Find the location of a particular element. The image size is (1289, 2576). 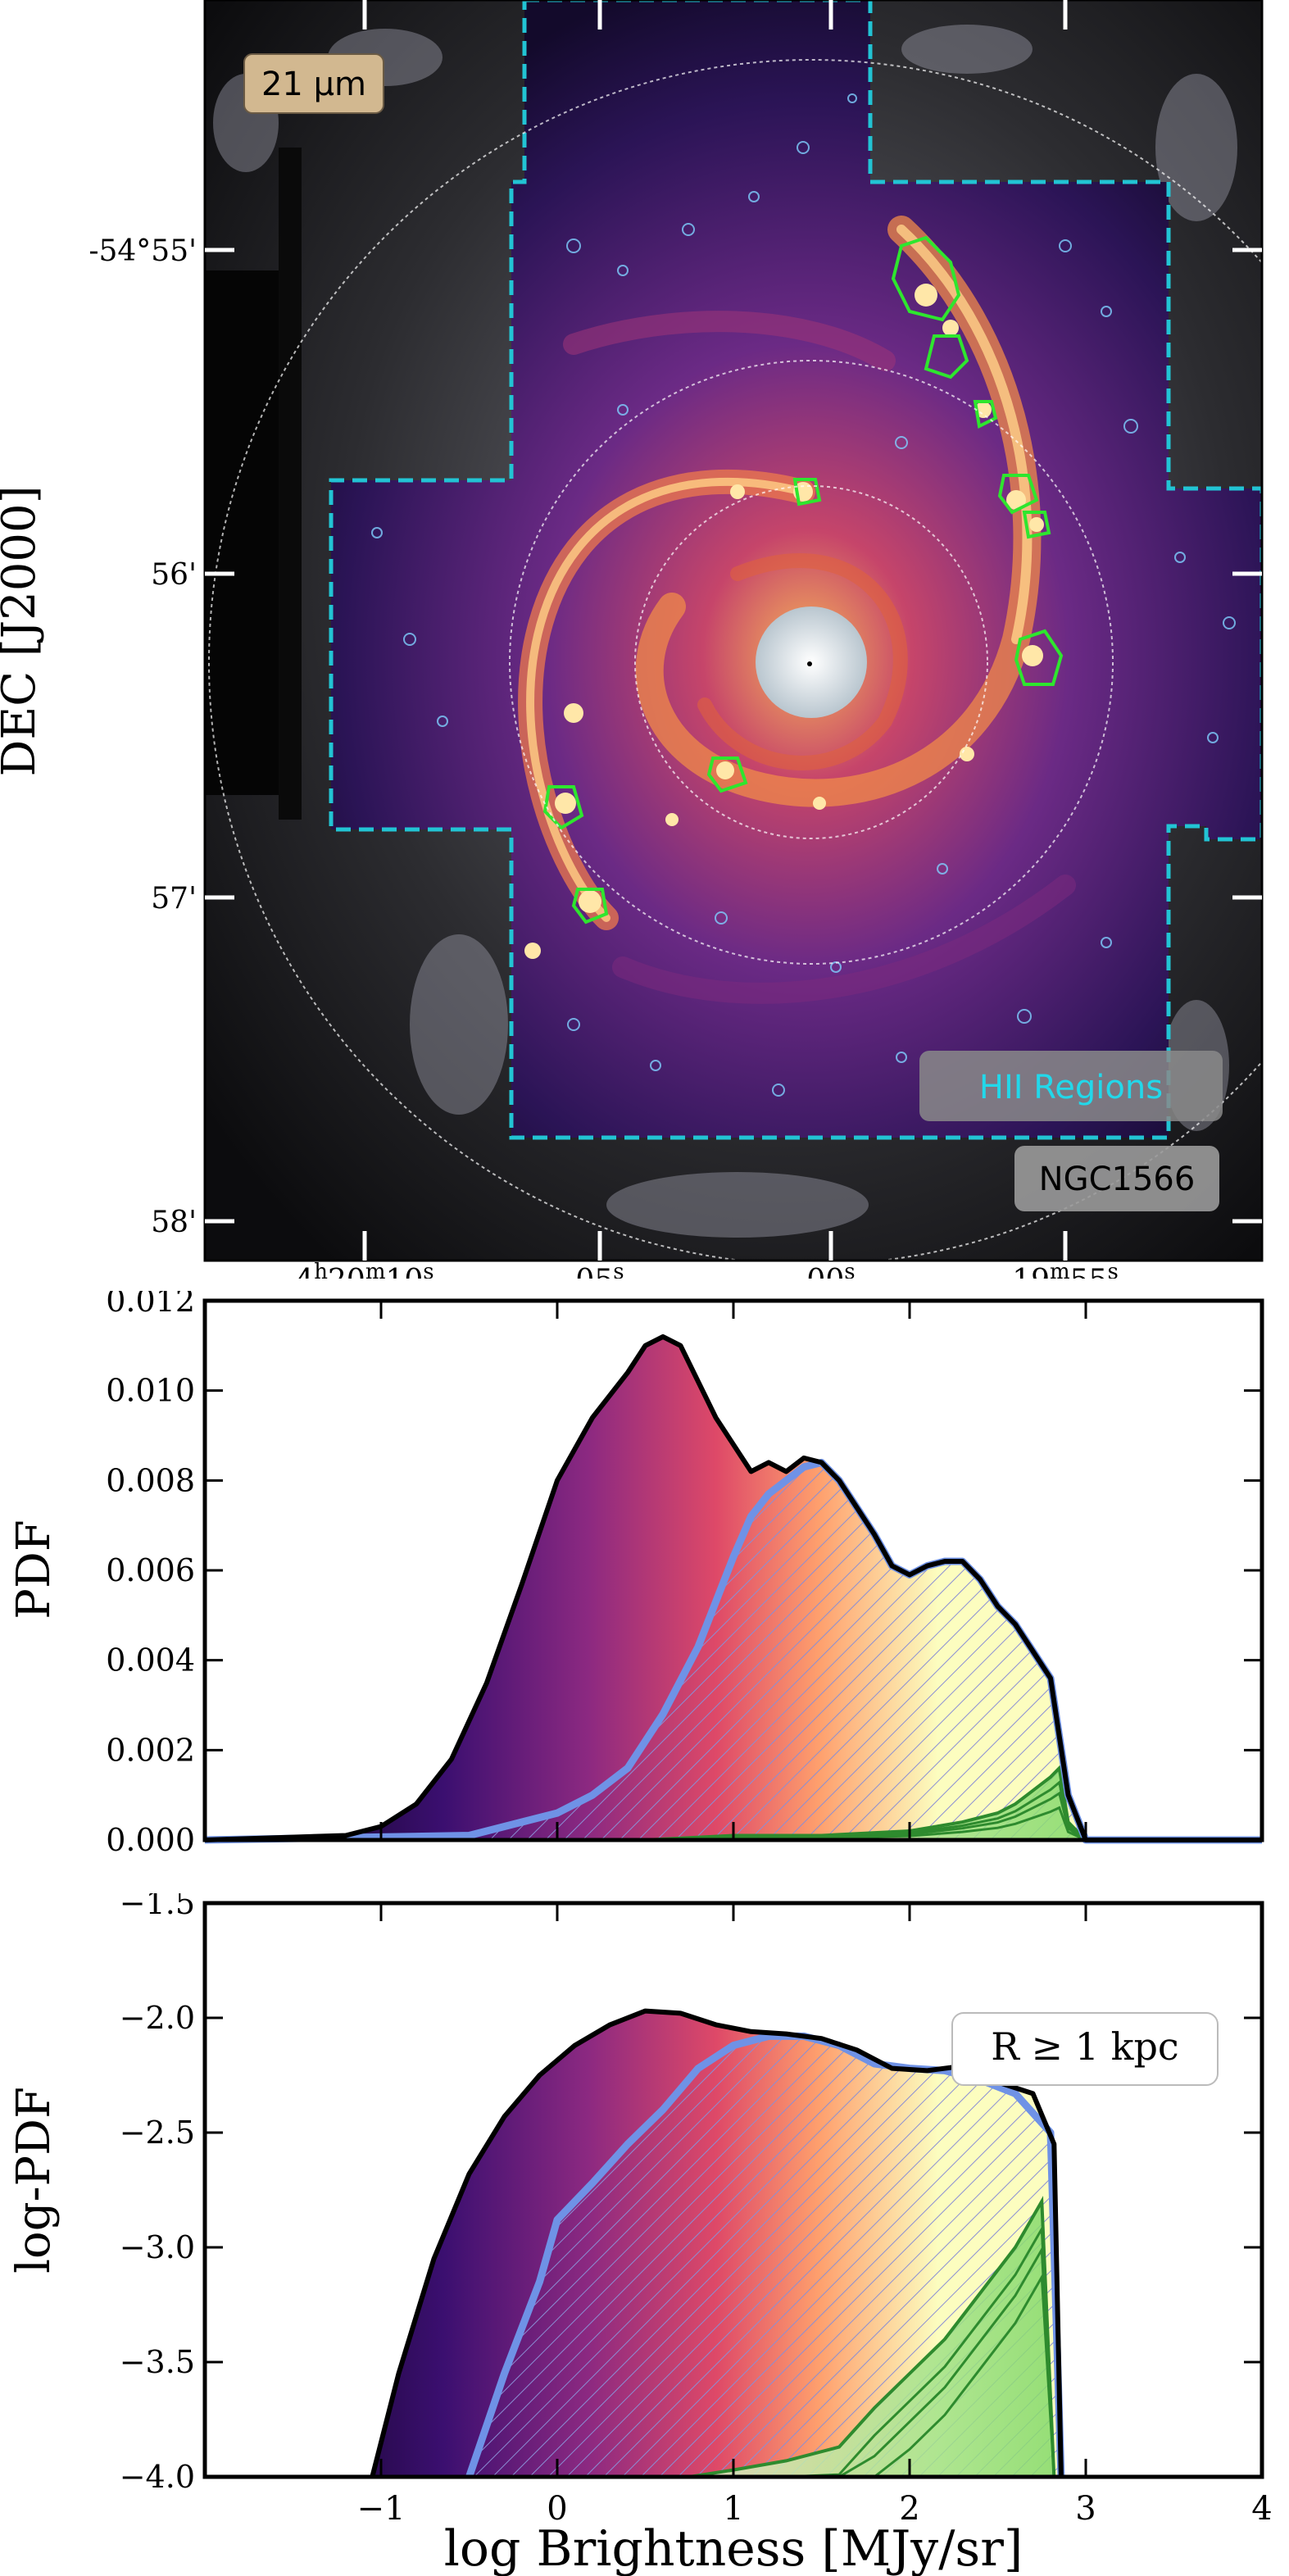

svg-text: HII Regions is located at coordinates (1071, 1087).